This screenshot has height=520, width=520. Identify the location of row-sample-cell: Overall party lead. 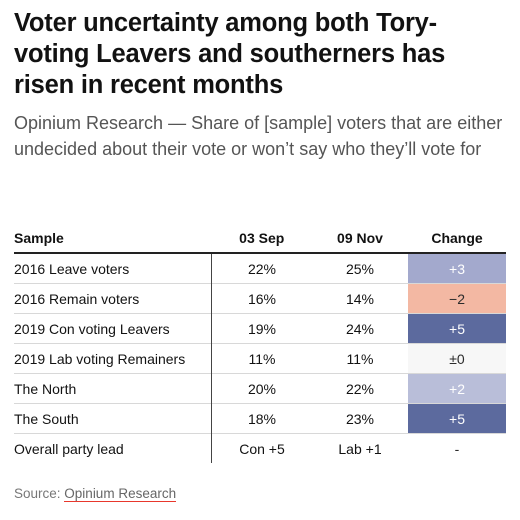
(69, 448).